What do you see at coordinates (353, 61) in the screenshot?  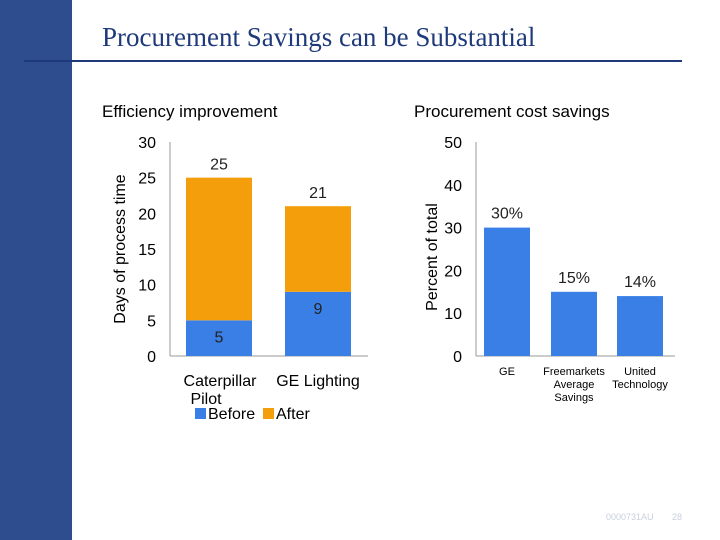 I see `title-divider` at bounding box center [353, 61].